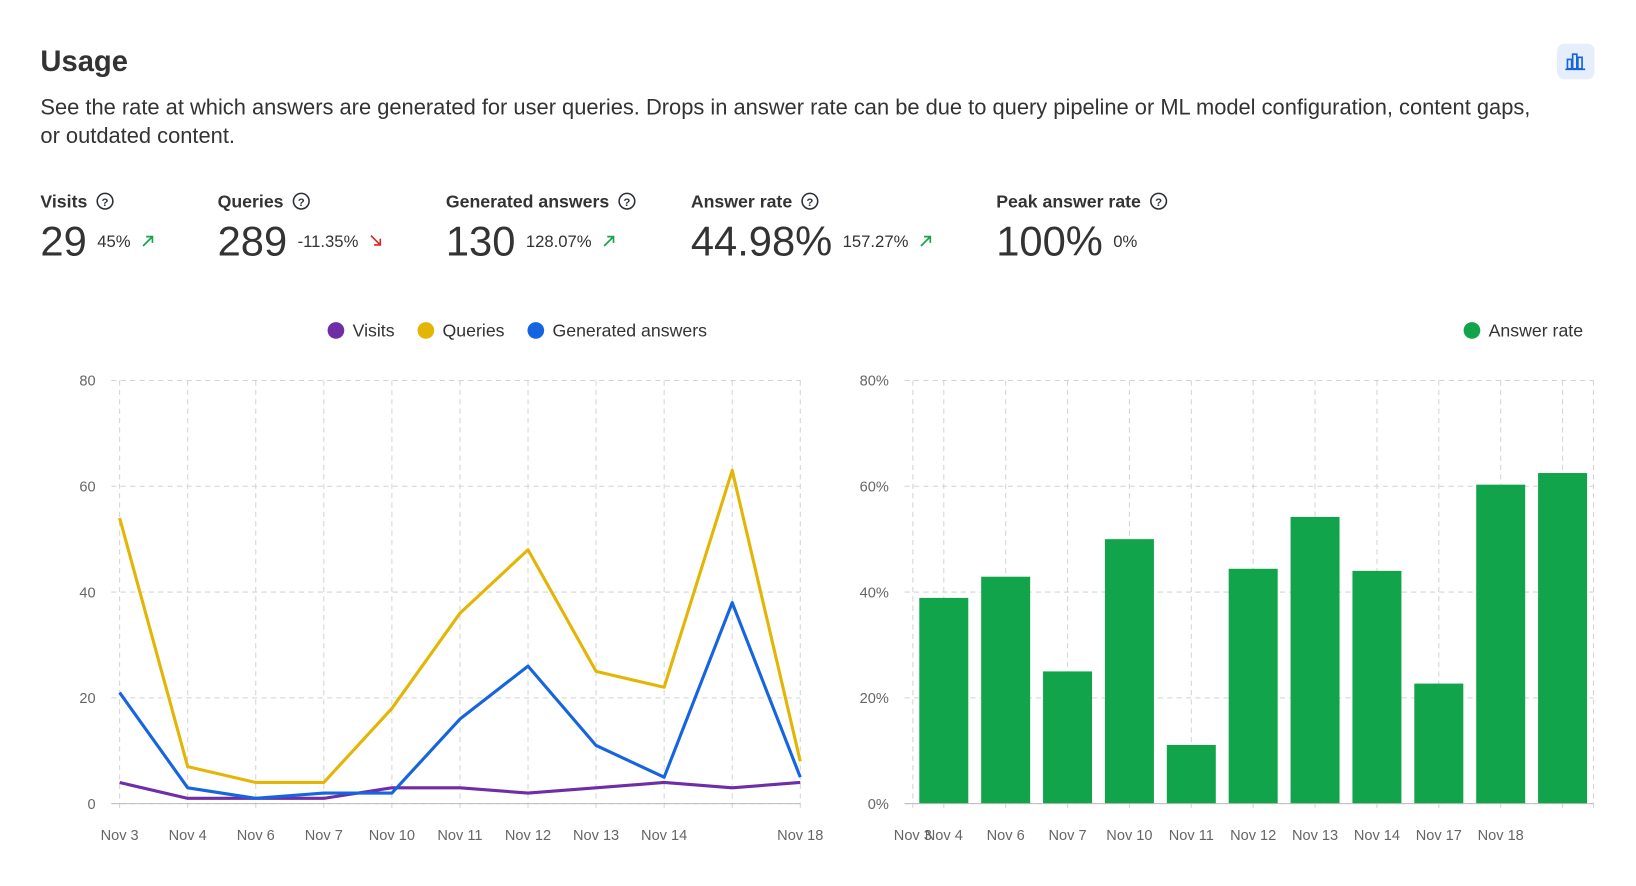 This screenshot has width=1636, height=886. I want to click on kpi-label: Answer rate, so click(741, 201).